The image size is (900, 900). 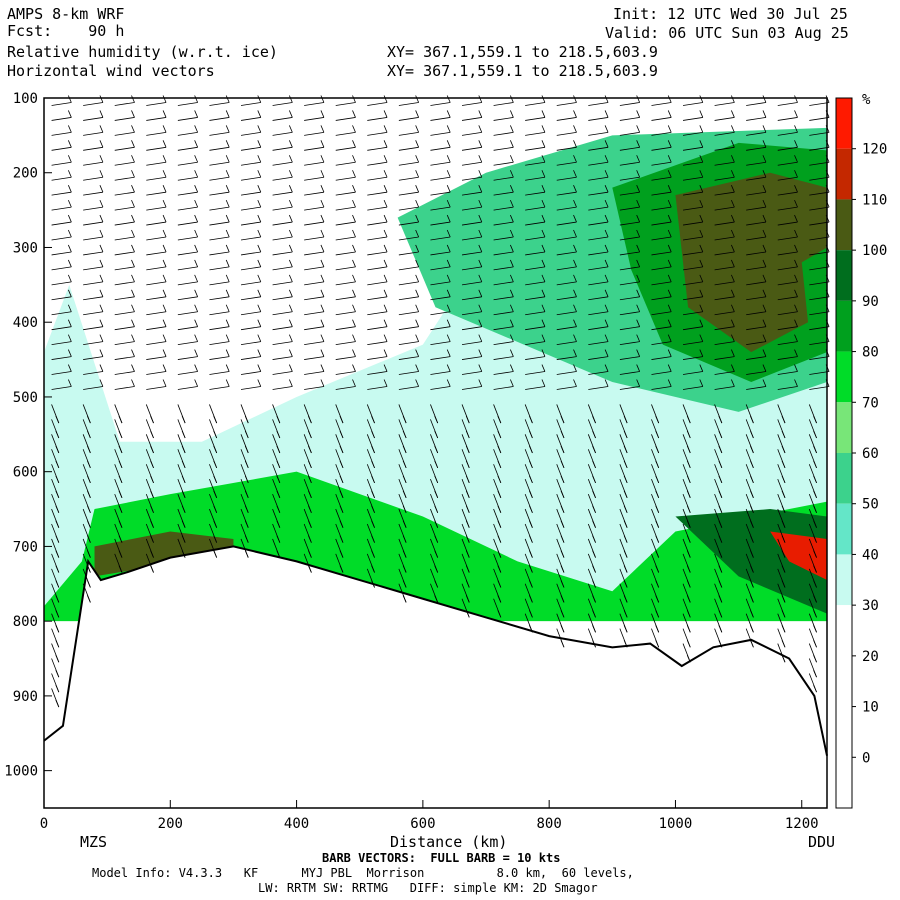 What do you see at coordinates (802, 824) in the screenshot?
I see `x-tick-label: 1200` at bounding box center [802, 824].